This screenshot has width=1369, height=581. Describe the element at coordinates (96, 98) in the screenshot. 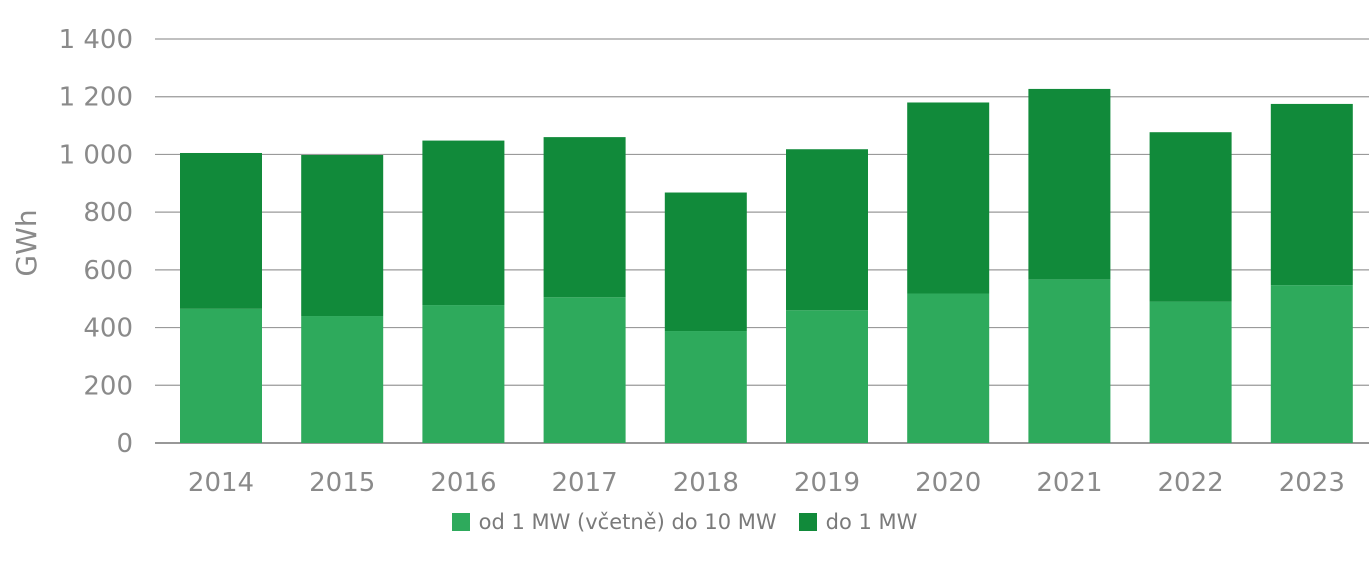

I see `y-tick-label: 1 200` at that location.